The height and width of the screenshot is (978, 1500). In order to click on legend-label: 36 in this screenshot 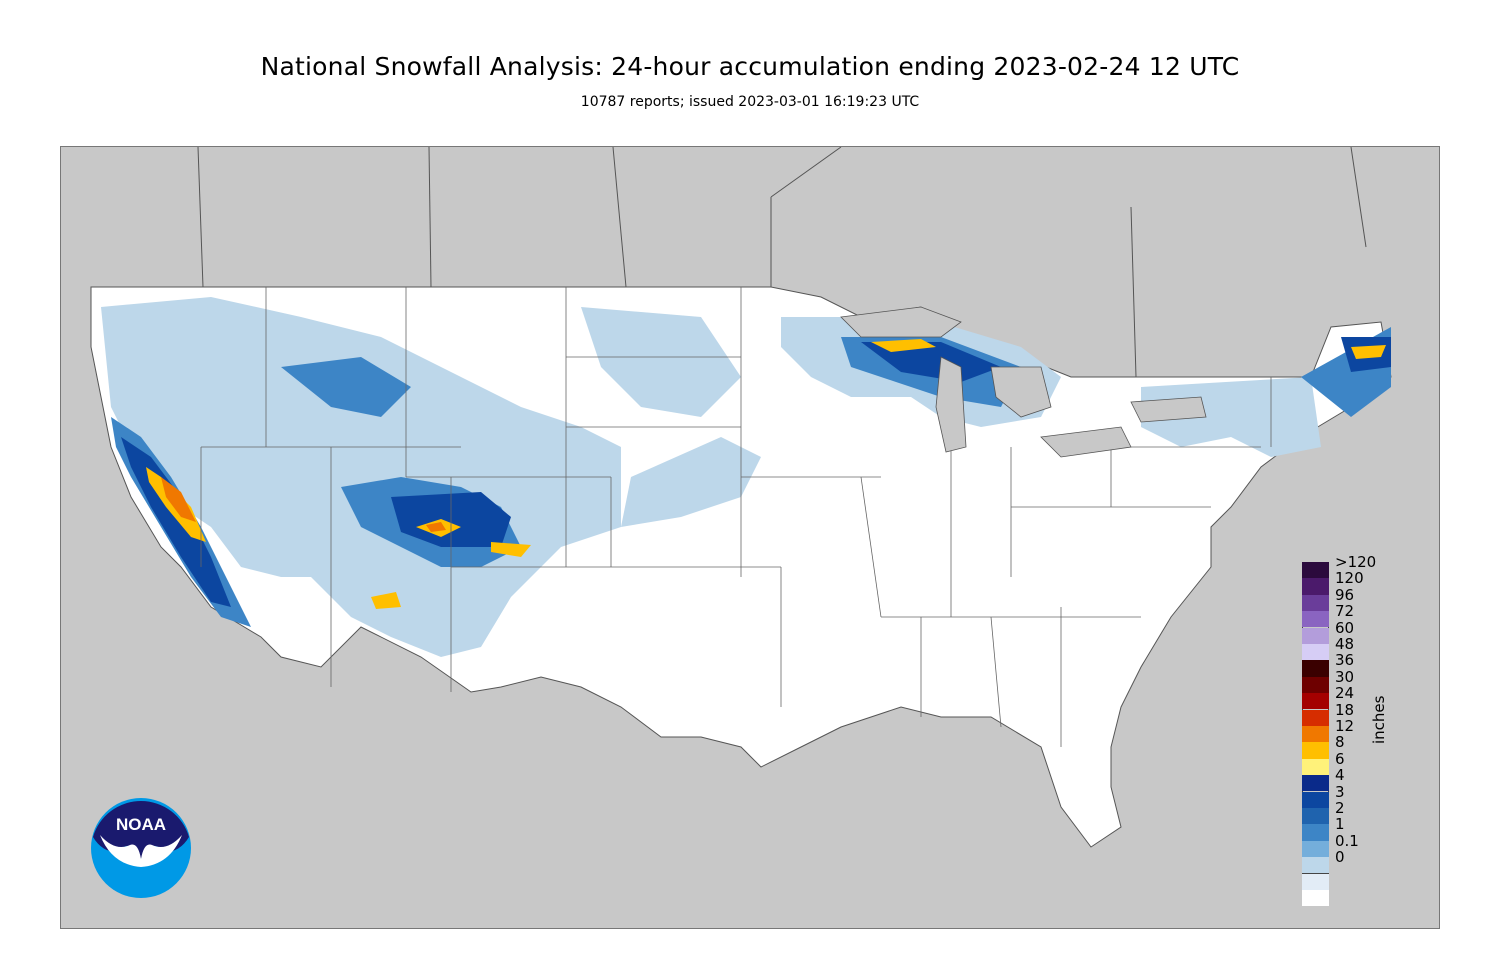, I will do `click(1345, 660)`.